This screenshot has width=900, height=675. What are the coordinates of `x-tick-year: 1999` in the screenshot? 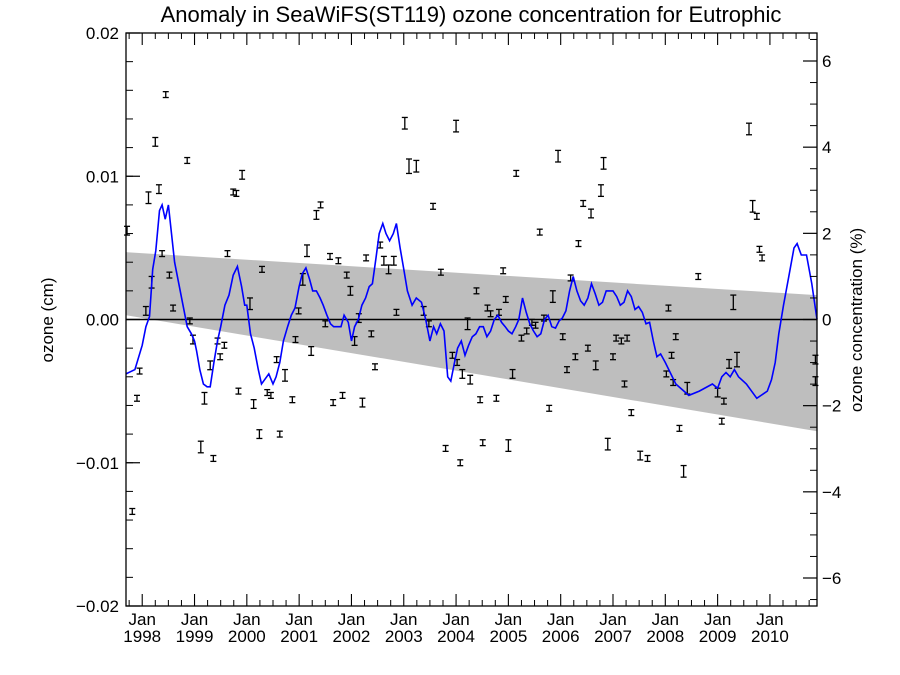 It's located at (195, 636).